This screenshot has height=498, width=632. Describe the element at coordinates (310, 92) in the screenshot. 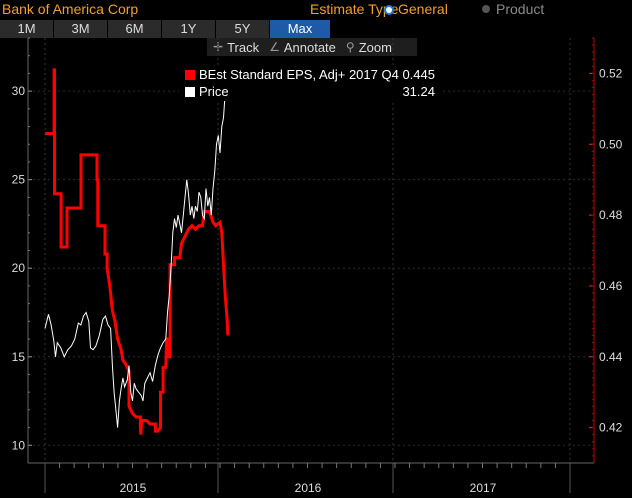

I see `legend-item-price: Price 31.24` at that location.